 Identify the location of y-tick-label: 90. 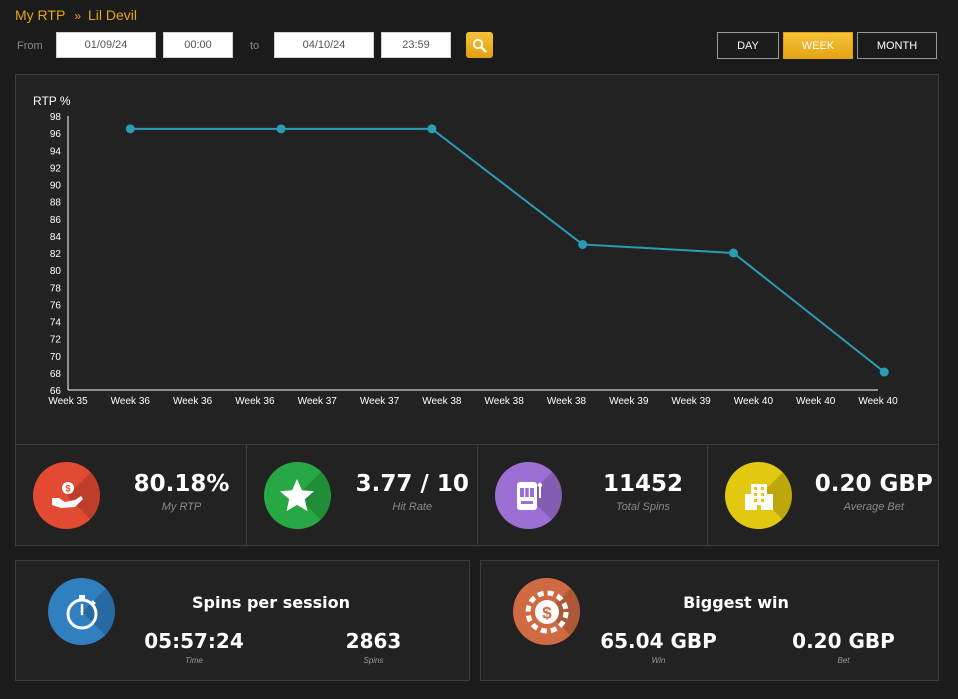
(56, 186).